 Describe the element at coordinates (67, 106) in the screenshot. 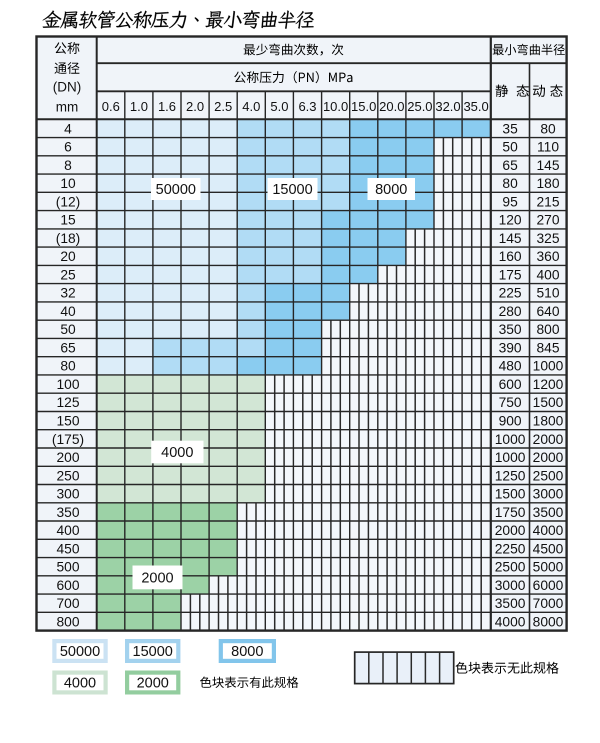

I see `svg-text: mm` at that location.